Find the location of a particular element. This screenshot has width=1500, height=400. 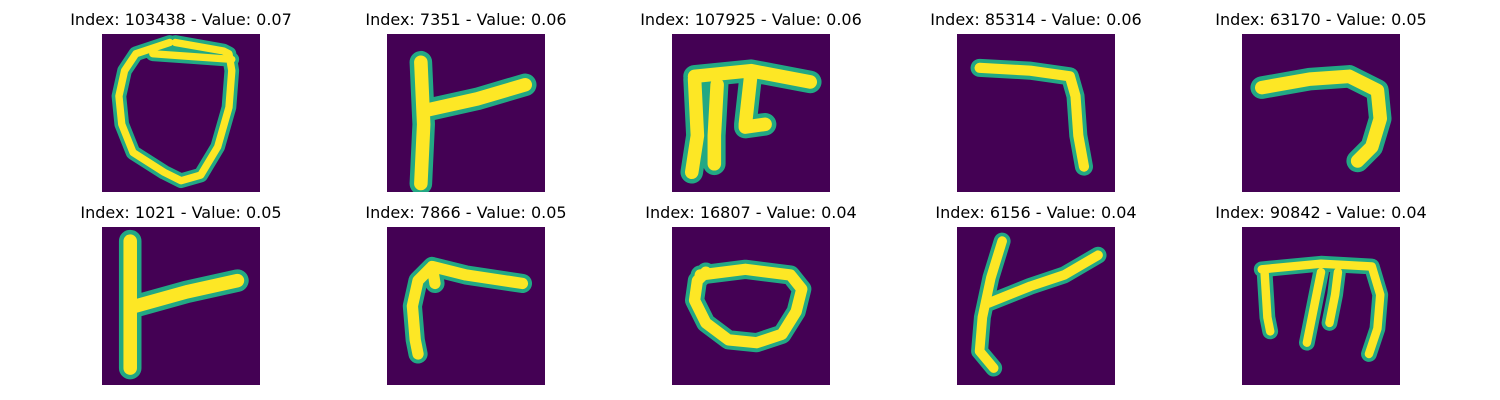

panel-title: Index: 6156 - Value: 0.04 is located at coordinates (1036, 213).